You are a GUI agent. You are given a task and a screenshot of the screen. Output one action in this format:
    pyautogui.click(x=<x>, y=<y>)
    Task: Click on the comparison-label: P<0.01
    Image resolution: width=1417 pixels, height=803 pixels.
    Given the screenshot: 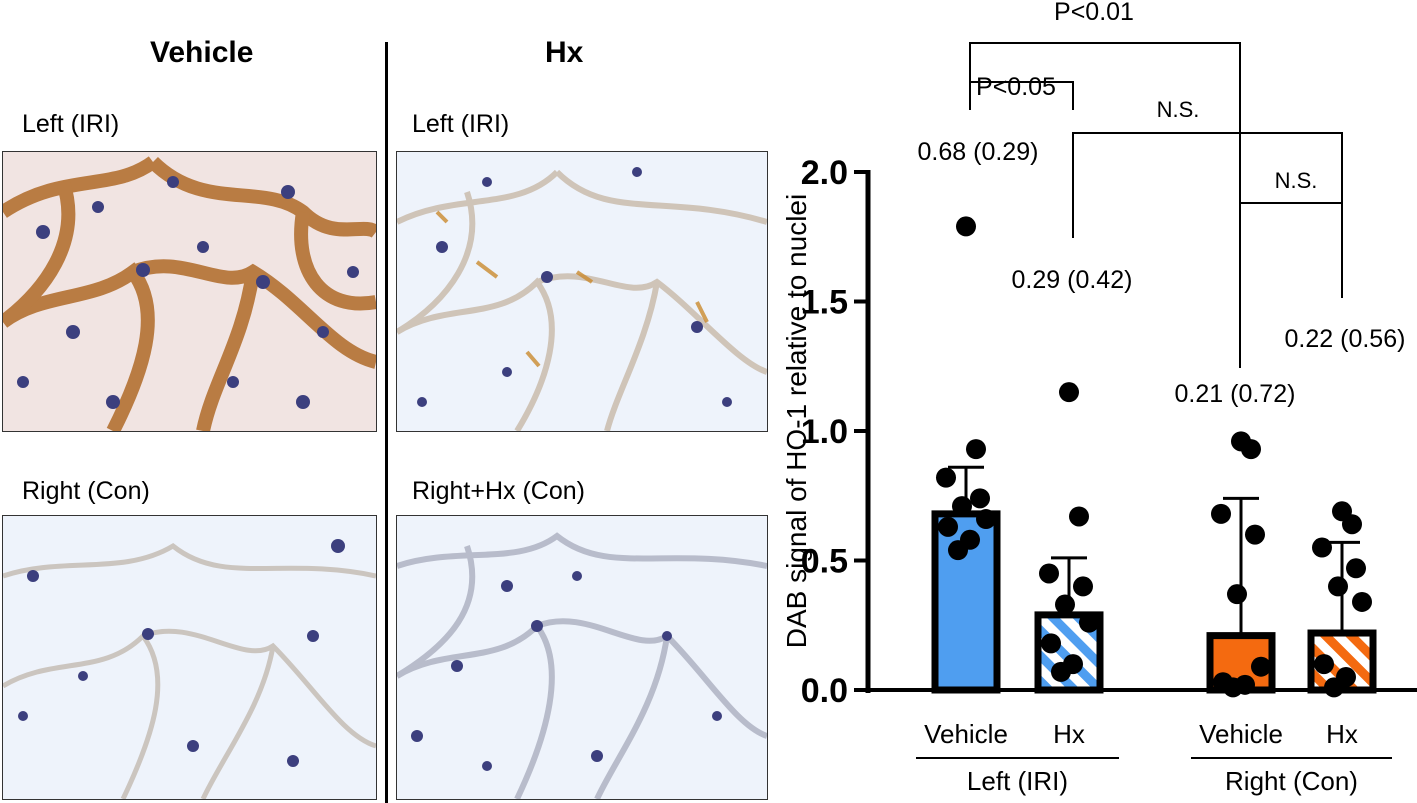 What is the action you would take?
    pyautogui.click(x=1094, y=13)
    